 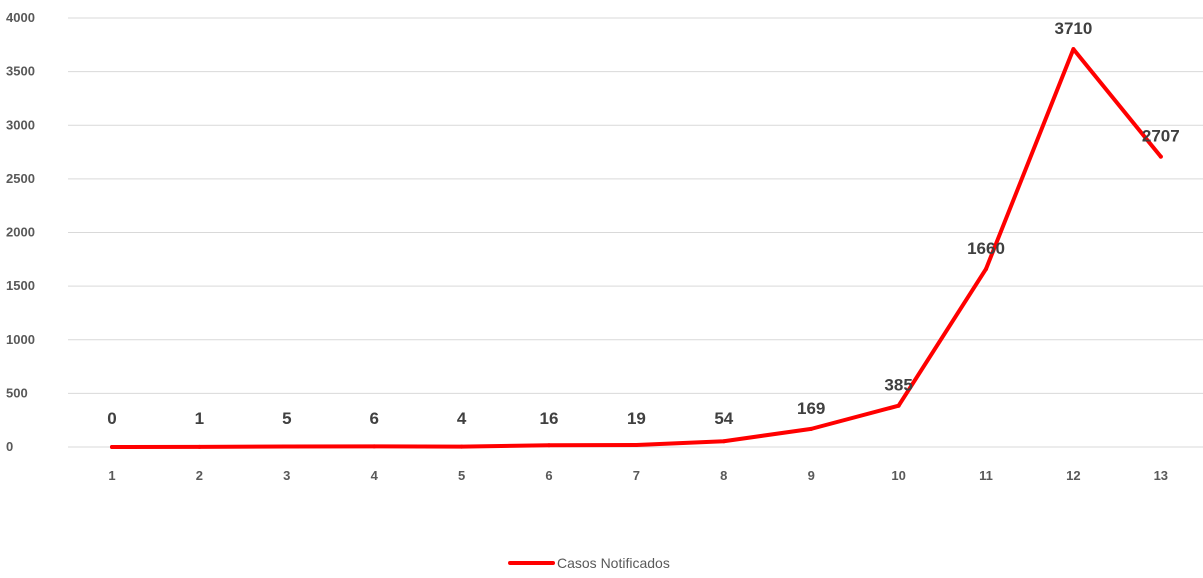 What do you see at coordinates (548, 475) in the screenshot?
I see `x-tick-label: 6` at bounding box center [548, 475].